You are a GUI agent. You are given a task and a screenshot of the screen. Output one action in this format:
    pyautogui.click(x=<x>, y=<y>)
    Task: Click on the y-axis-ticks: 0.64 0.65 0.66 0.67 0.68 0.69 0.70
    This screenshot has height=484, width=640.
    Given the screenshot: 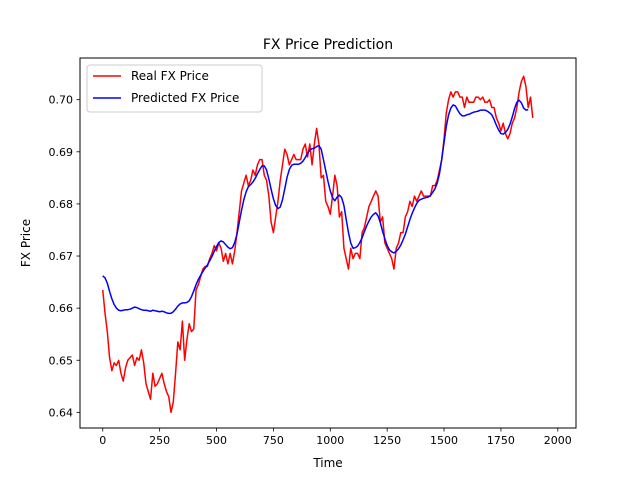 What is the action you would take?
    pyautogui.click(x=64, y=256)
    